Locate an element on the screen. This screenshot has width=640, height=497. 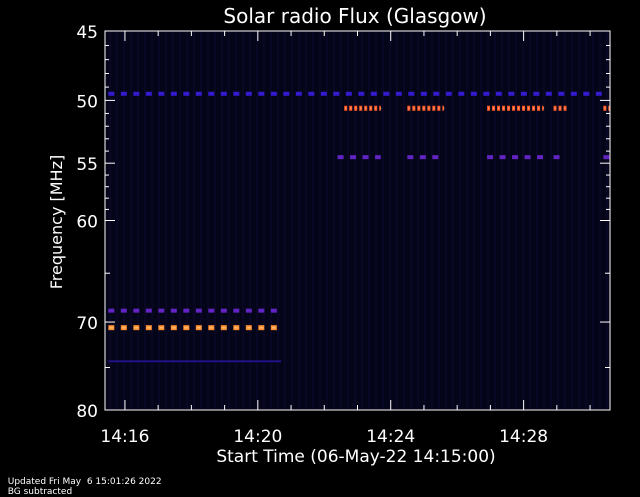
x-axis-label: Start Time (06-May-22 14:15:00) is located at coordinates (355, 457).